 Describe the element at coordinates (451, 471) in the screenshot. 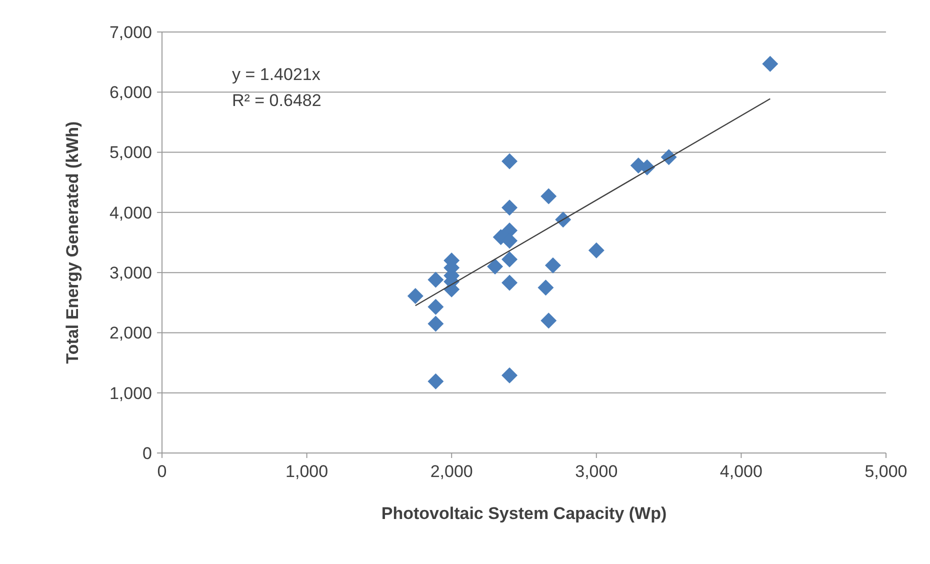

I see `x-tick-label: 2,000` at that location.